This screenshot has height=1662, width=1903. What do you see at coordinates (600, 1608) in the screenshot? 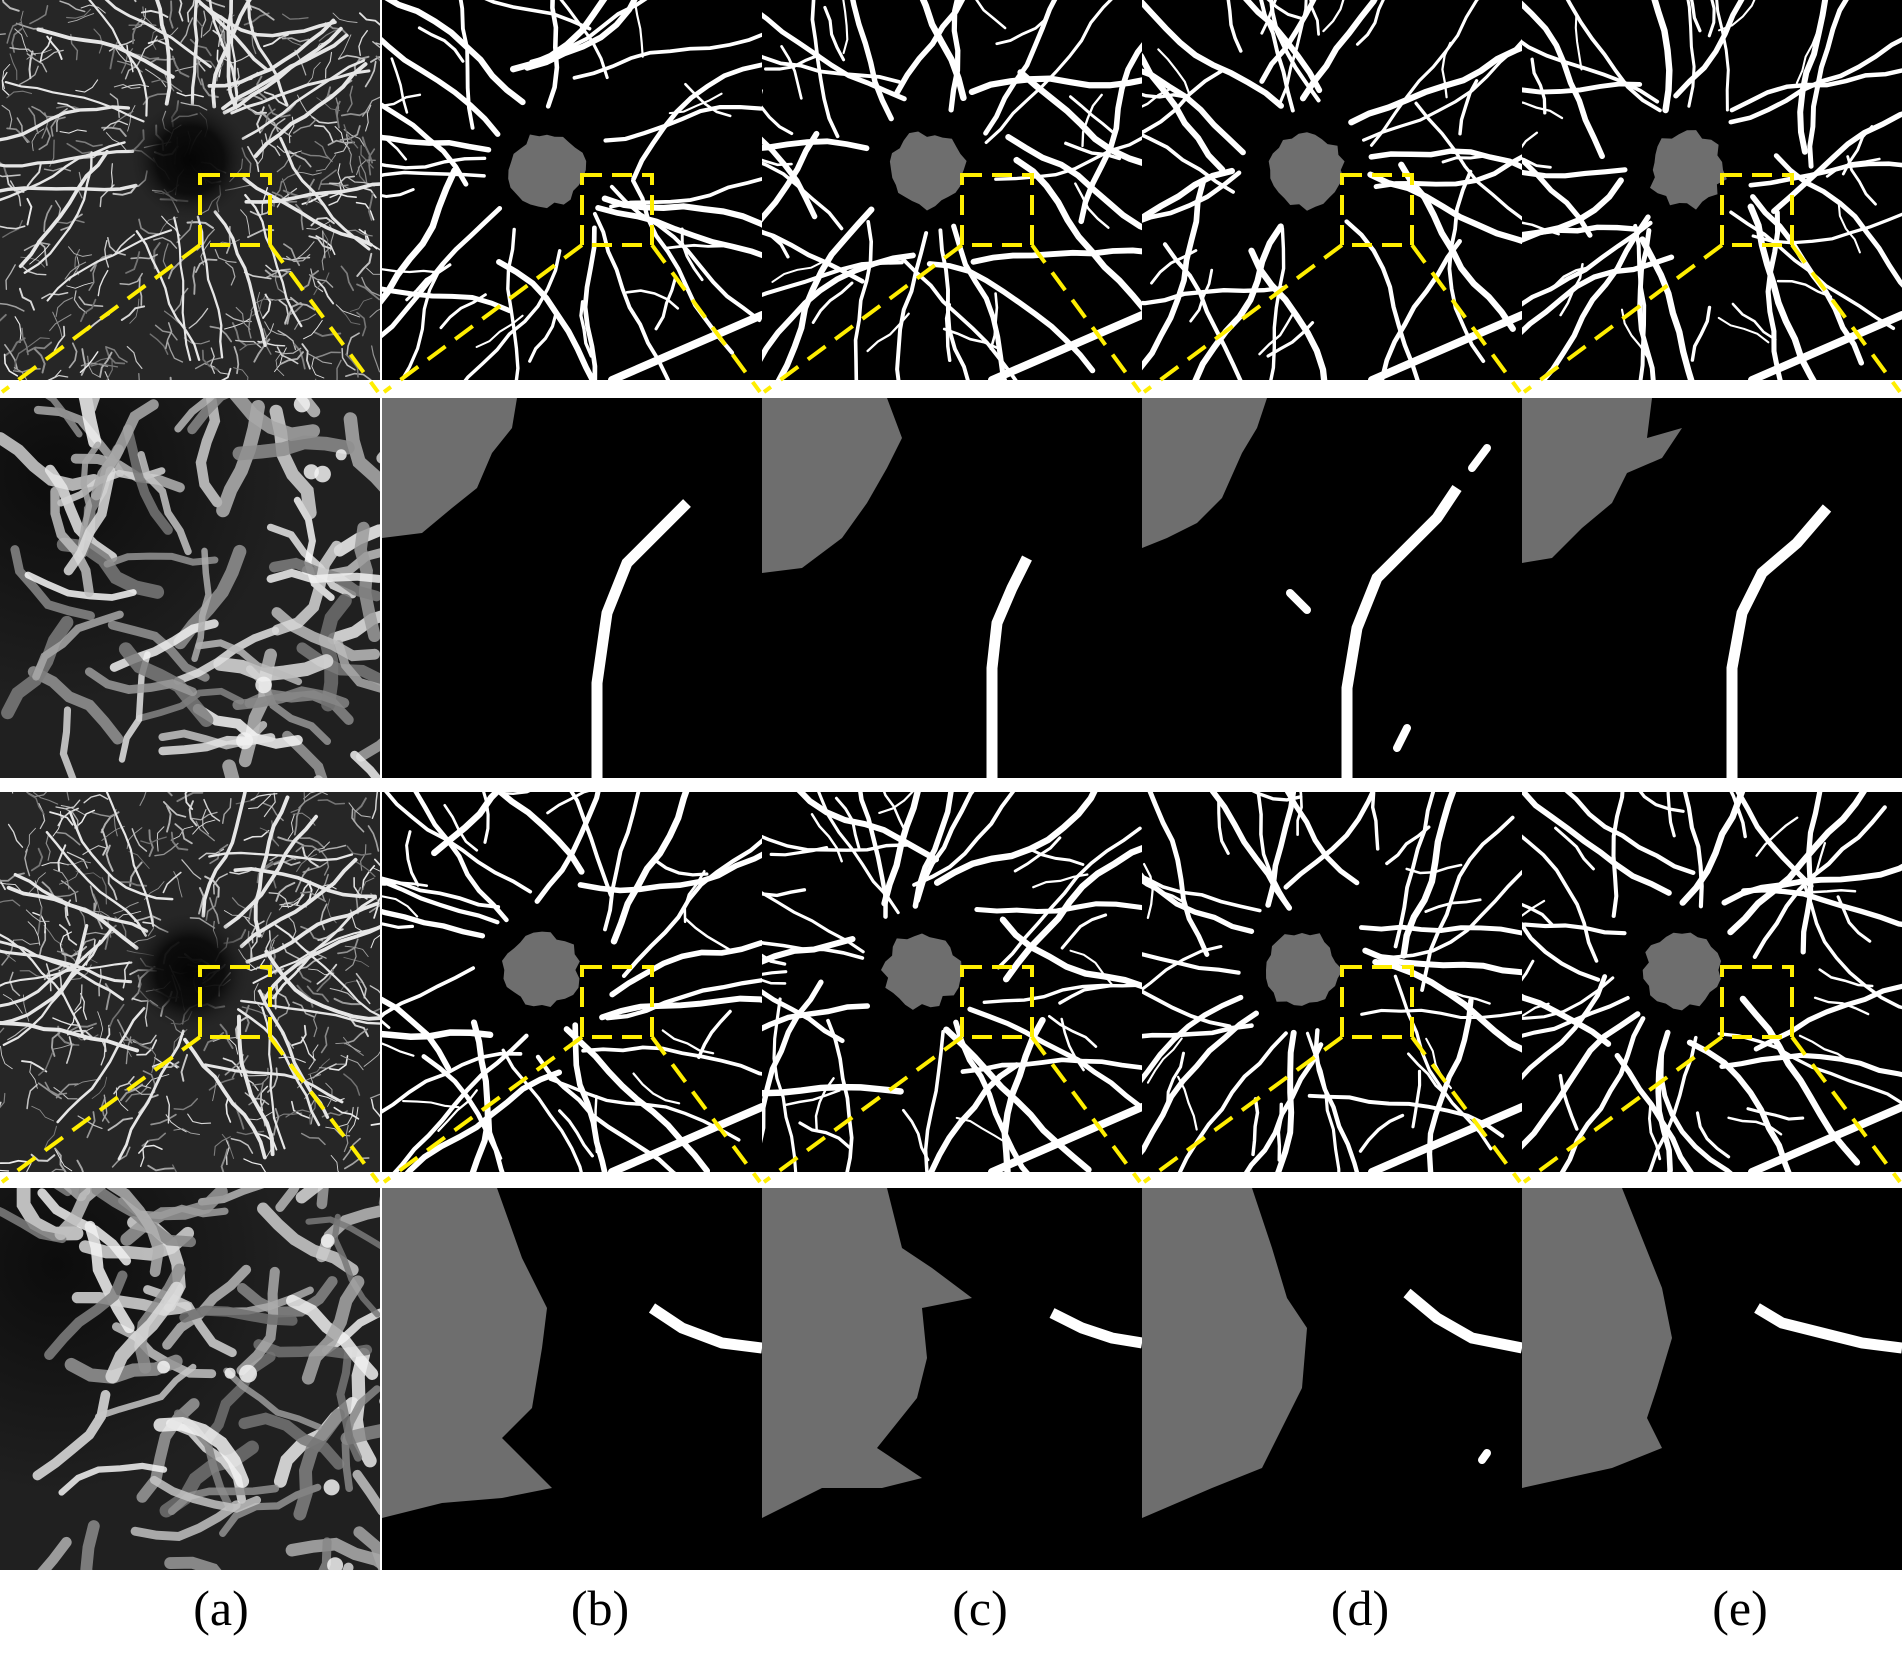
I see `caption-b: (b)` at bounding box center [600, 1608].